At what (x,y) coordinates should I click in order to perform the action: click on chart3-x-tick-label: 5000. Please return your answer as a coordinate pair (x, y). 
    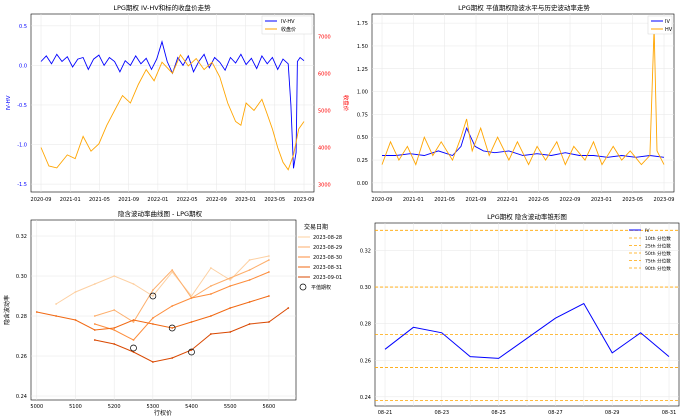
    Looking at the image, I should click on (36, 407).